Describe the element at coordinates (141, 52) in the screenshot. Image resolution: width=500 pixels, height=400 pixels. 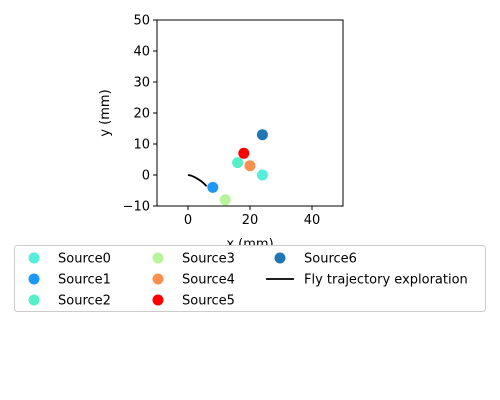
I see `y-tick-label: 40` at that location.